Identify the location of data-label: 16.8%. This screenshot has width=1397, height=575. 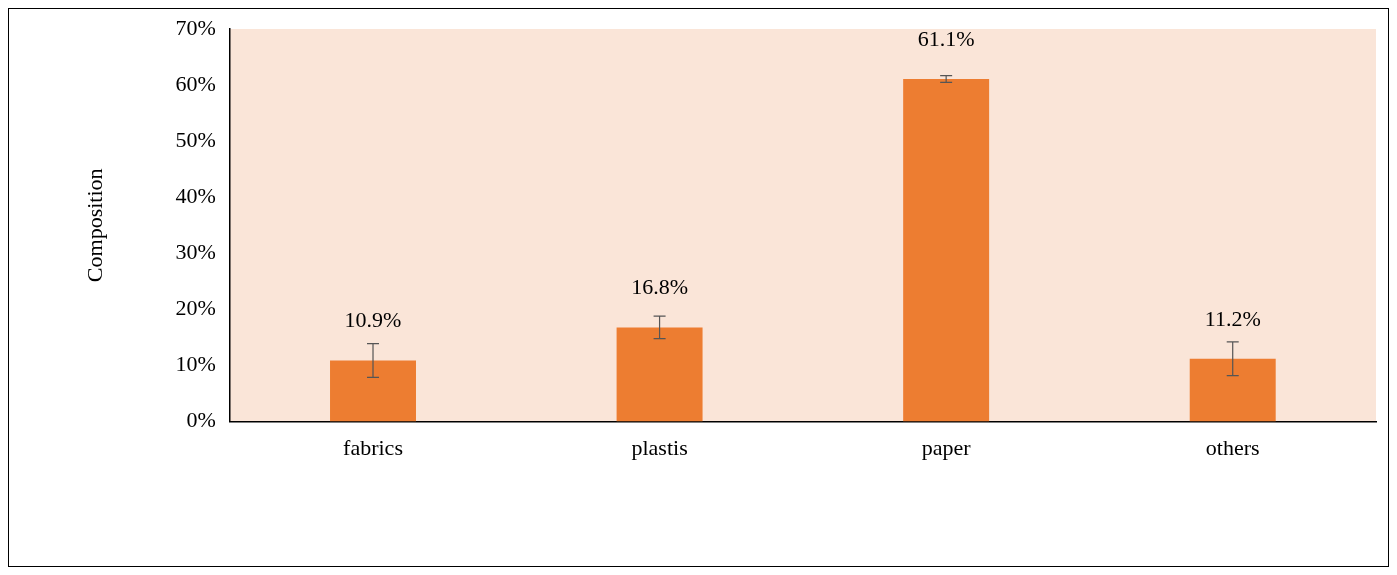
(659, 287).